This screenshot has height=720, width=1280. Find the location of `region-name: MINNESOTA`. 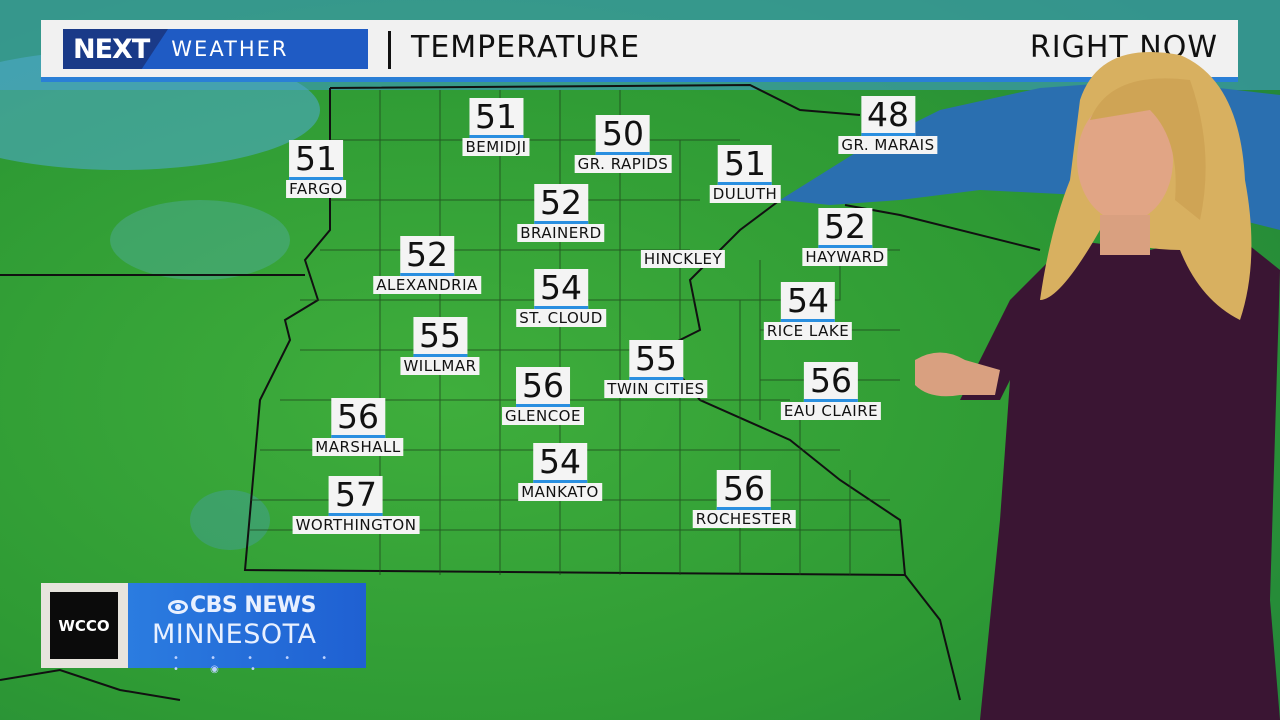

region-name: MINNESOTA is located at coordinates (234, 634).